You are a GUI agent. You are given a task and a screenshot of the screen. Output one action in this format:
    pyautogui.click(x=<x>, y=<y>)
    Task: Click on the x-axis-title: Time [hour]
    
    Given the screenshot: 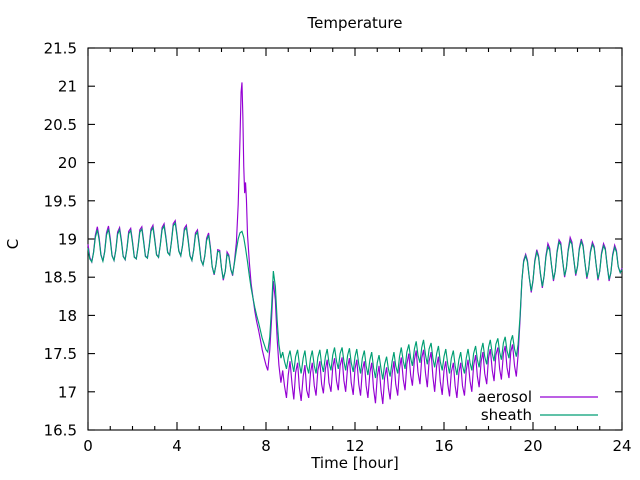 What is the action you would take?
    pyautogui.click(x=354, y=463)
    